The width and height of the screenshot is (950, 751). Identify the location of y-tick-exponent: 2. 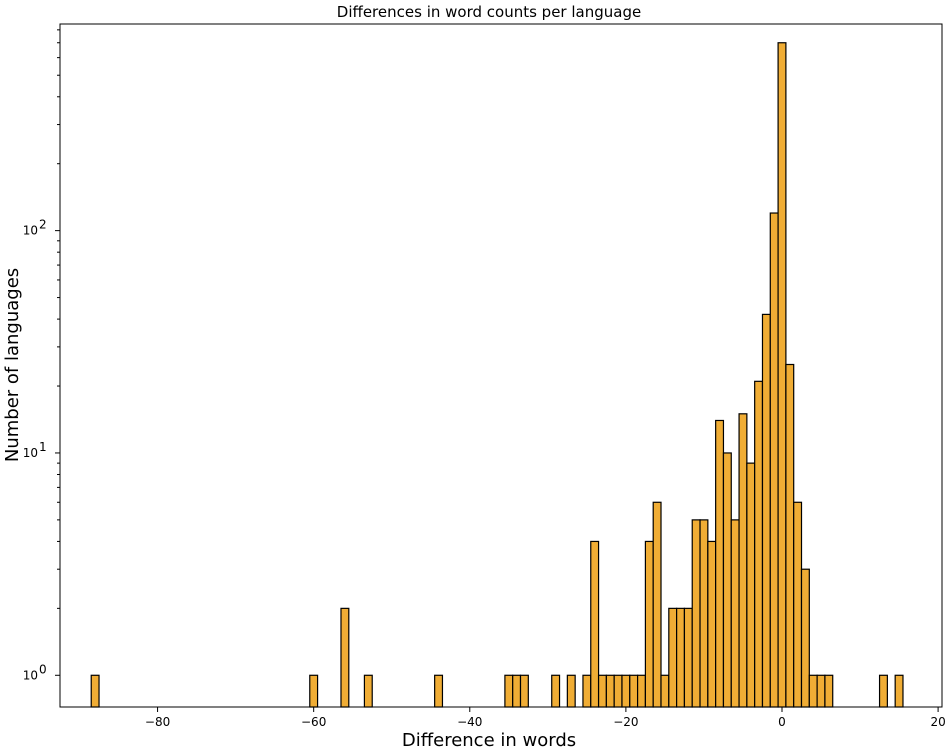
(43, 225).